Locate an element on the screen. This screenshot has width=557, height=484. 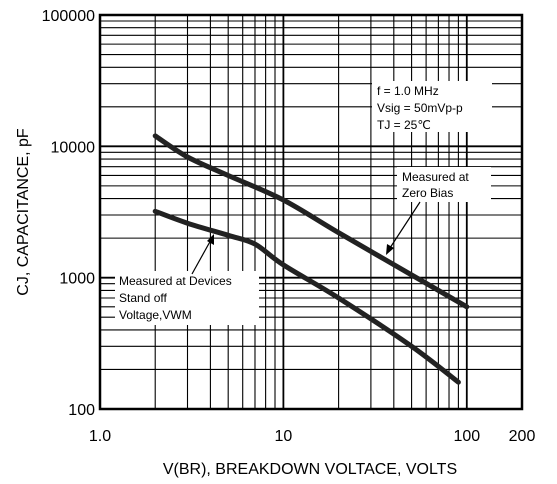
x-tick-label: 200 is located at coordinates (522, 436).